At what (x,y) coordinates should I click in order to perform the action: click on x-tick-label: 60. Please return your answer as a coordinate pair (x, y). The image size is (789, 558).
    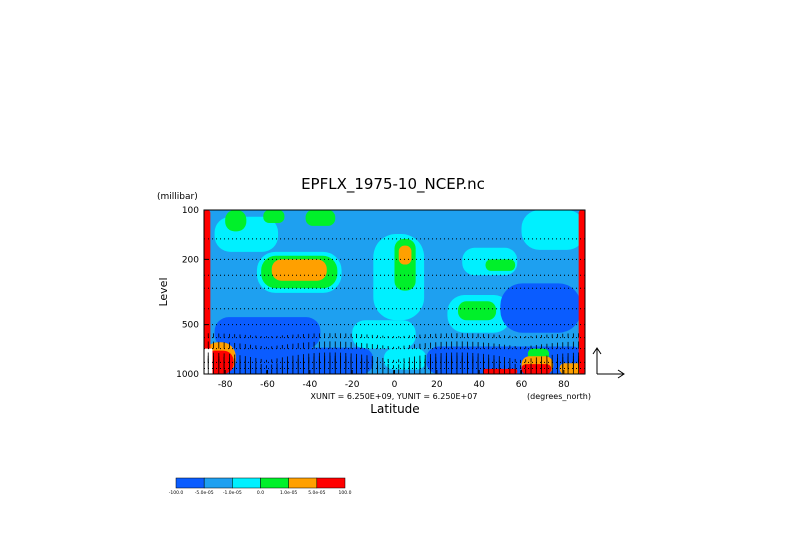
    Looking at the image, I should click on (522, 385).